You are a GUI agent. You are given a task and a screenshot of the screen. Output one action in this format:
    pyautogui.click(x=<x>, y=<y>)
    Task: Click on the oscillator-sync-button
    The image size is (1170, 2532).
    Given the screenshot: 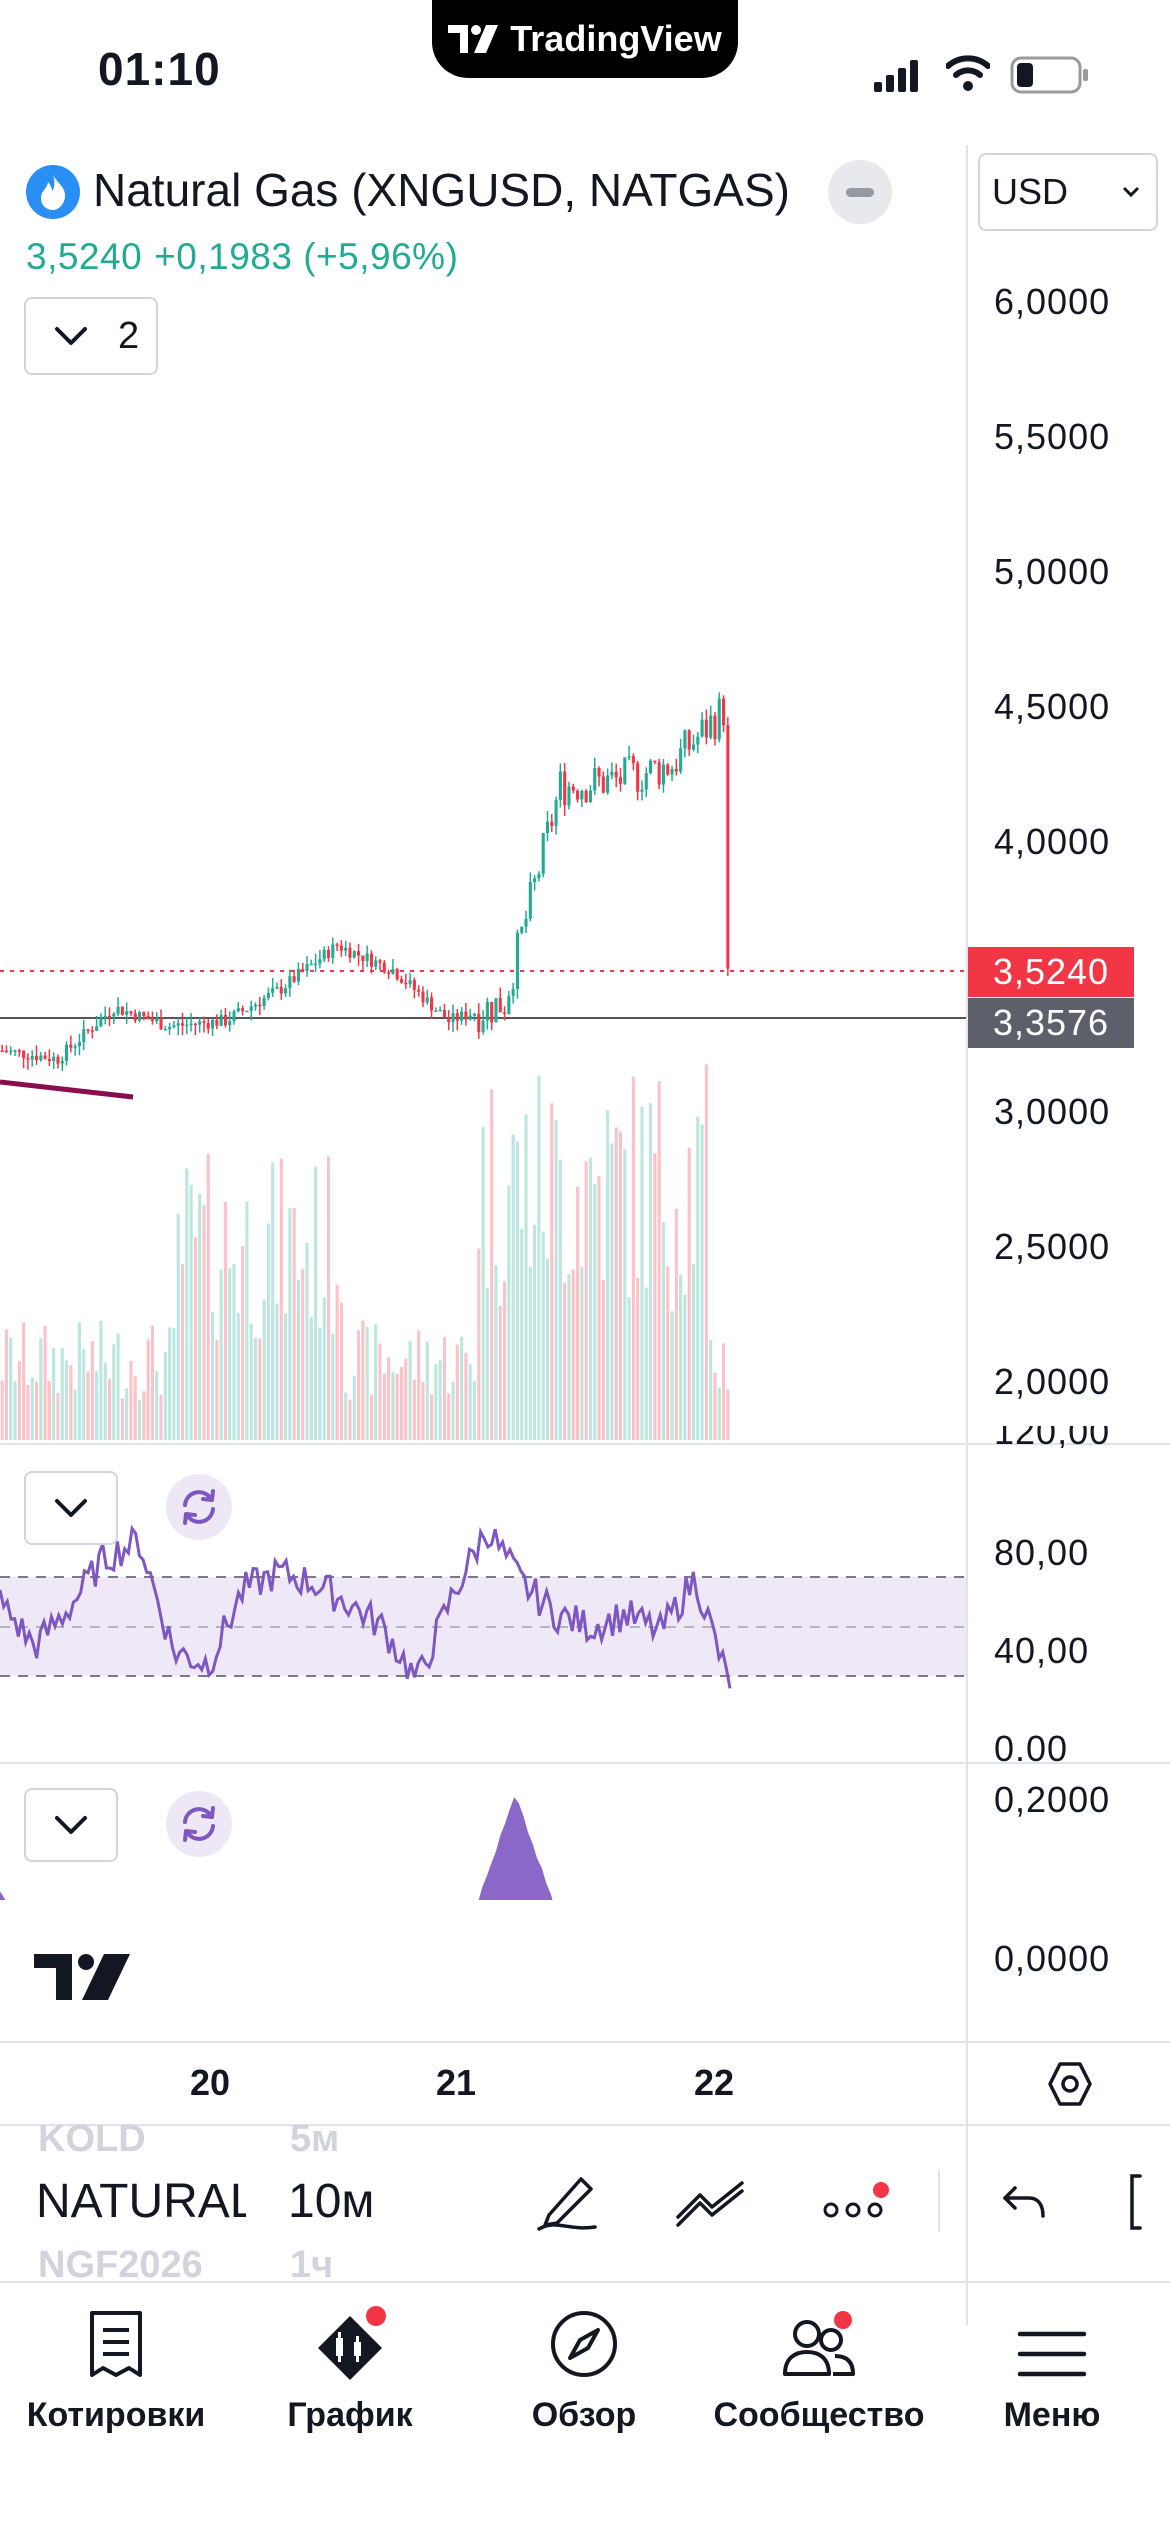 What is the action you would take?
    pyautogui.click(x=199, y=1824)
    